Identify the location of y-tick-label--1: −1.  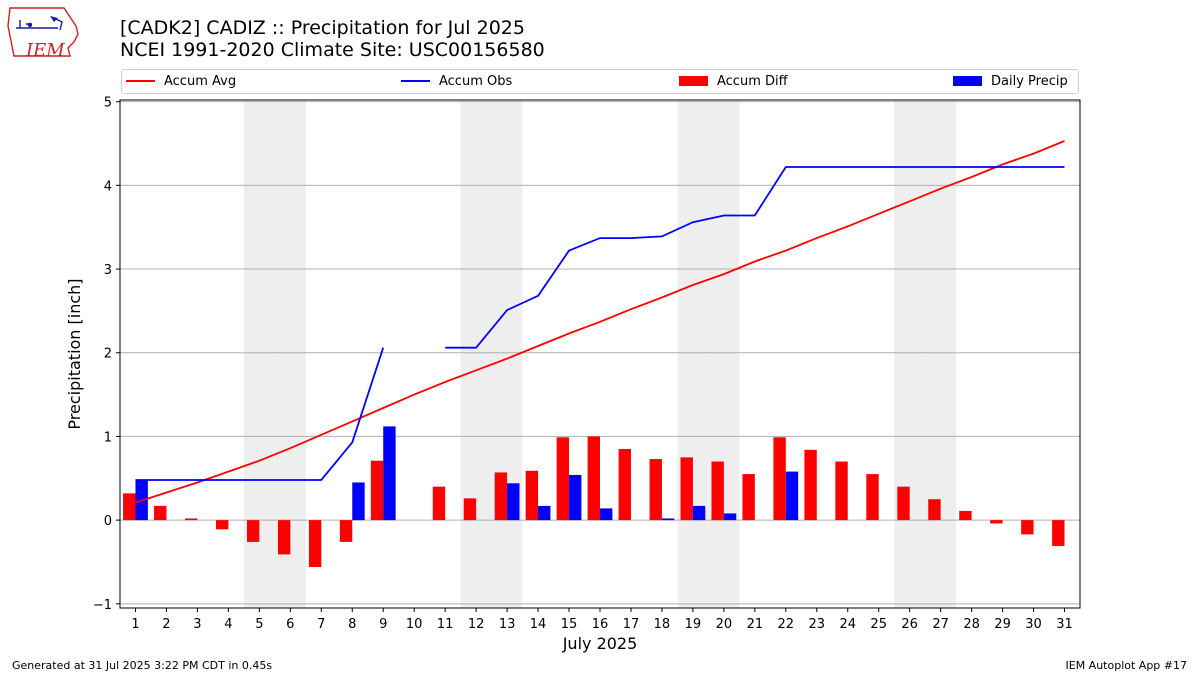
(102, 605).